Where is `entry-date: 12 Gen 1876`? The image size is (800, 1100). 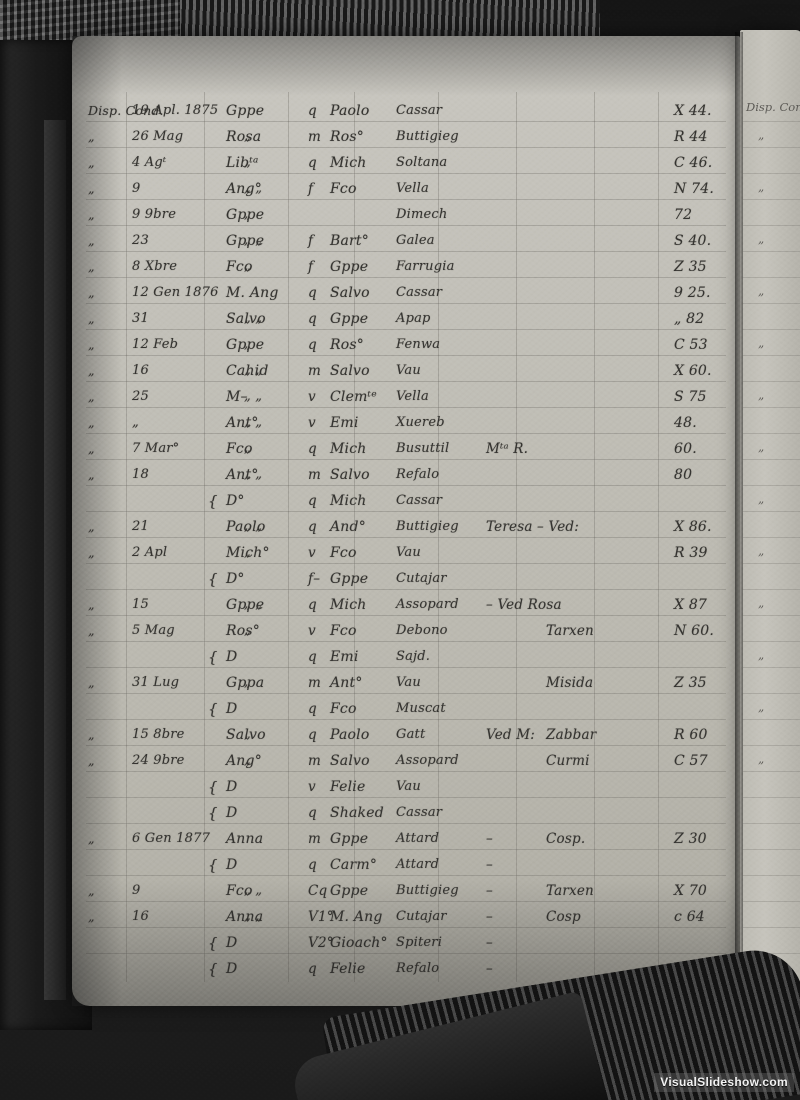 entry-date: 12 Gen 1876 is located at coordinates (175, 292).